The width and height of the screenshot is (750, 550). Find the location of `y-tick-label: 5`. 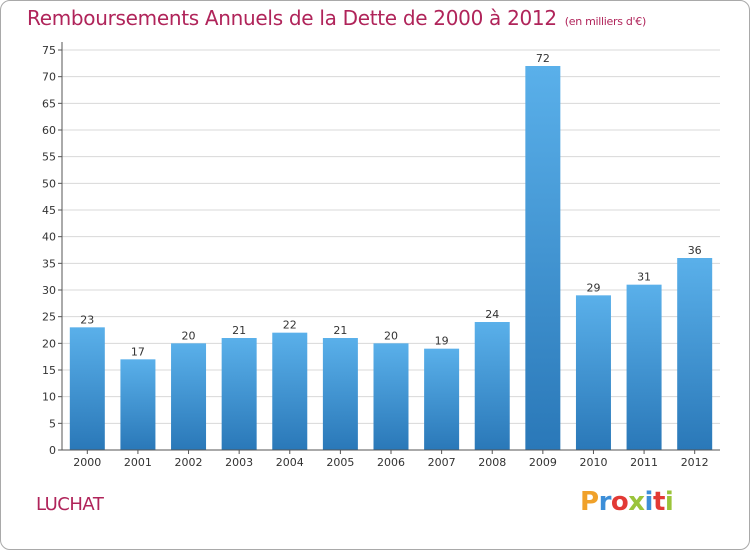

y-tick-label: 5 is located at coordinates (52, 423).